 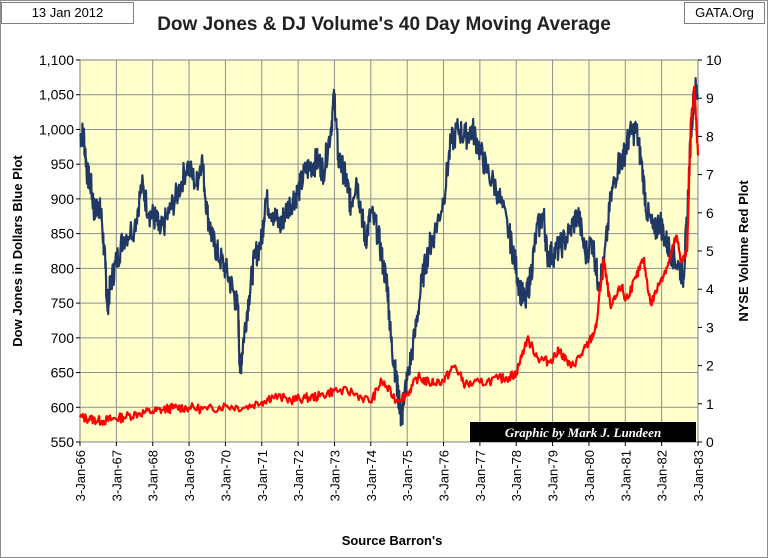 What do you see at coordinates (625, 475) in the screenshot?
I see `x-tick-label: 3-Jan-81` at bounding box center [625, 475].